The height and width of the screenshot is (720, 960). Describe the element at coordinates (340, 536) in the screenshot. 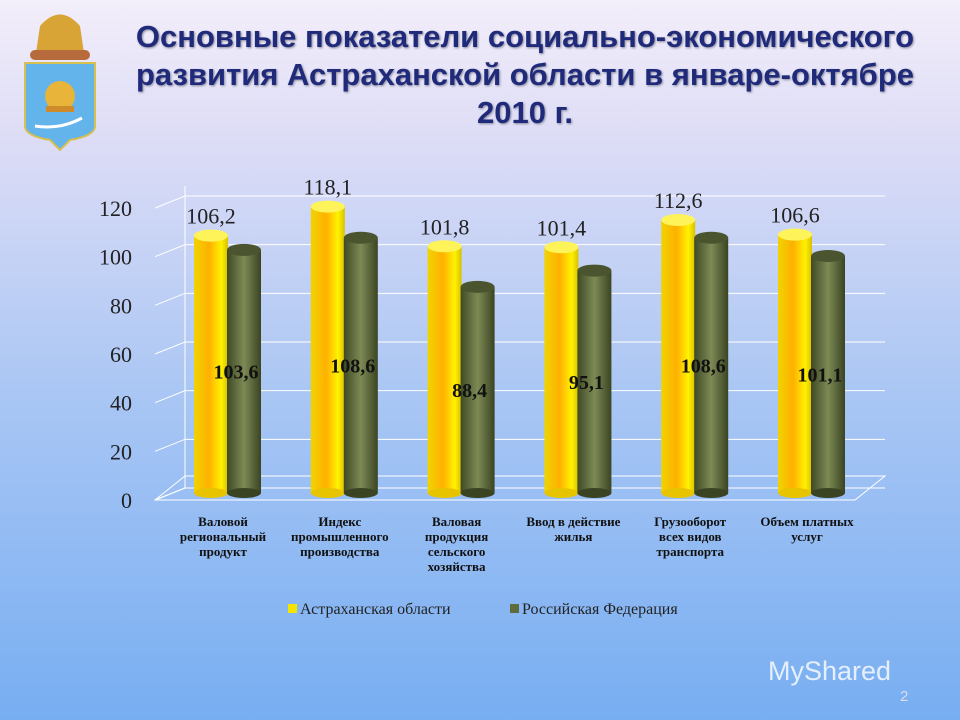

I see `x-category-label: Индекс промышленного производства` at that location.